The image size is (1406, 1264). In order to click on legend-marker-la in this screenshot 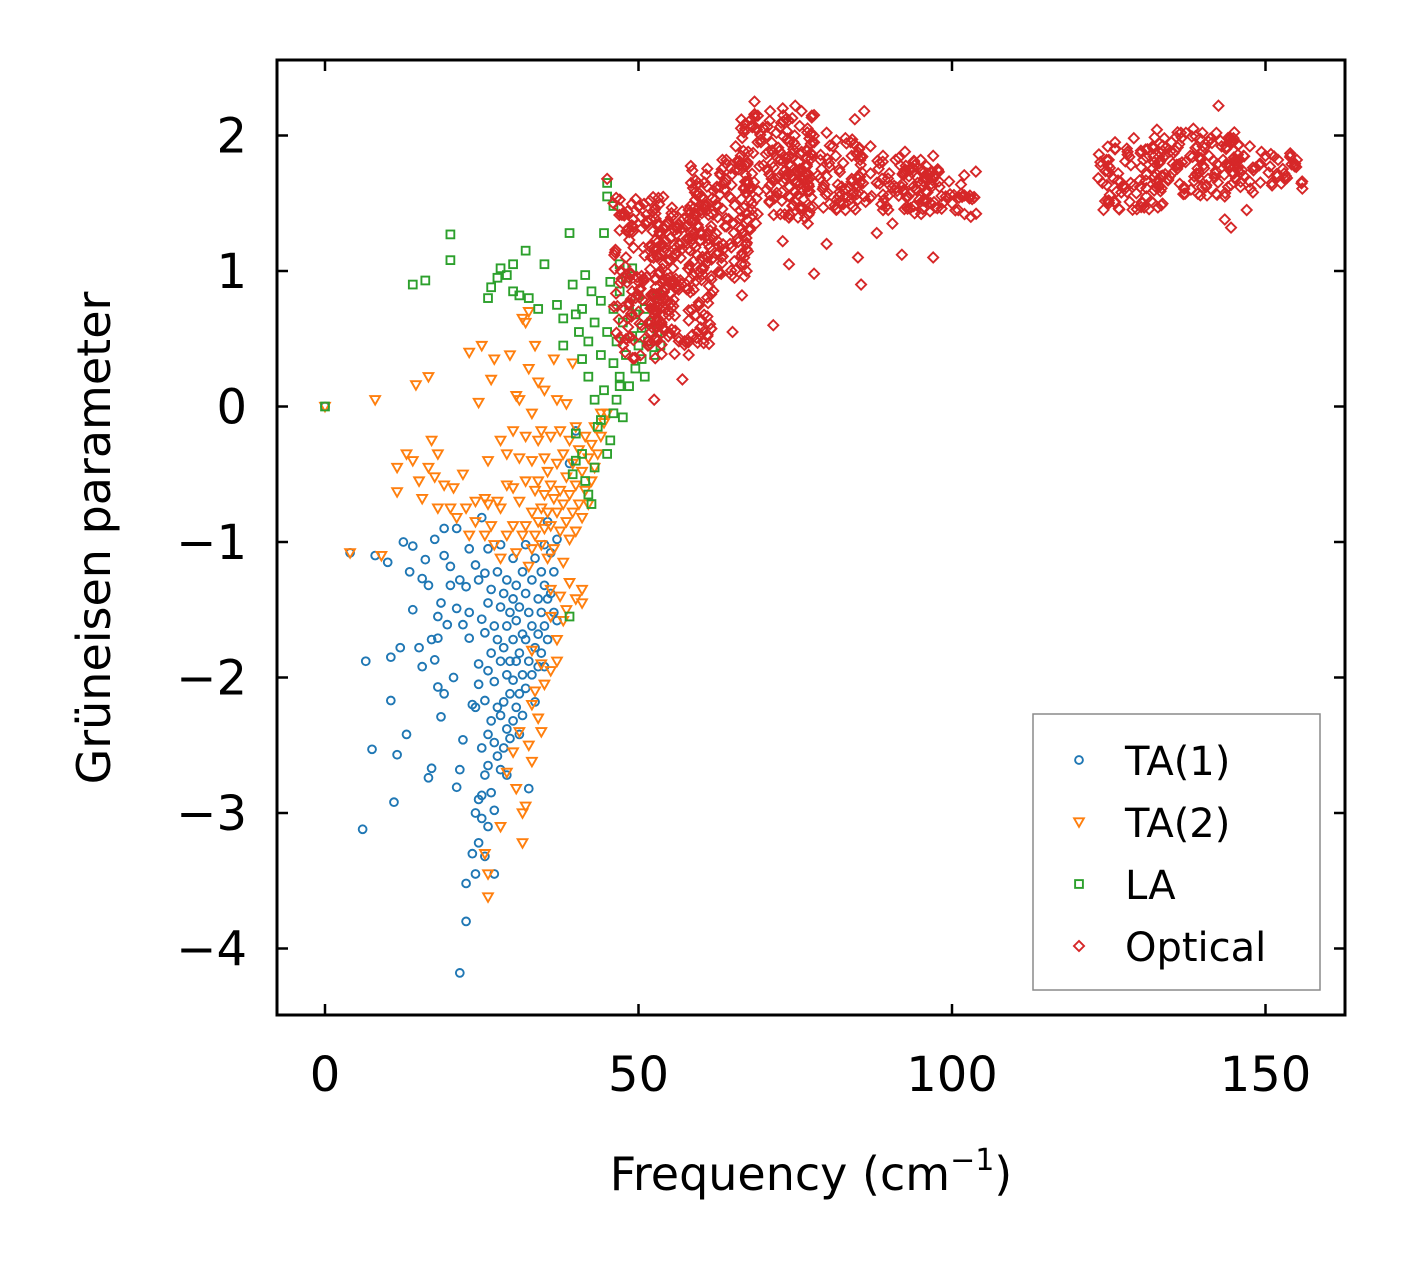, I will do `click(1079, 884)`.